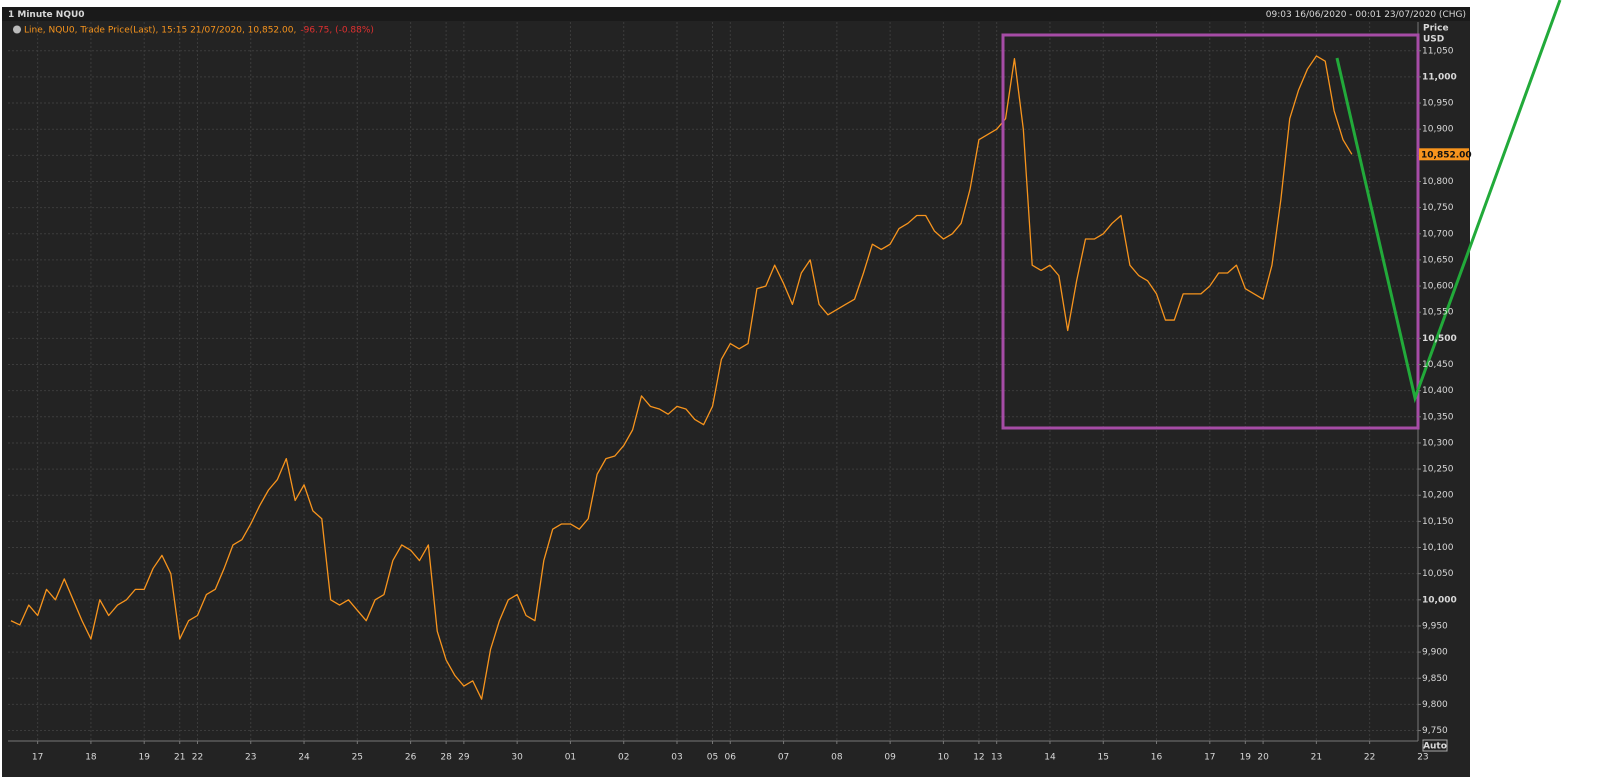 The width and height of the screenshot is (1600, 777). I want to click on y-tick-label: 10,950, so click(1438, 104).